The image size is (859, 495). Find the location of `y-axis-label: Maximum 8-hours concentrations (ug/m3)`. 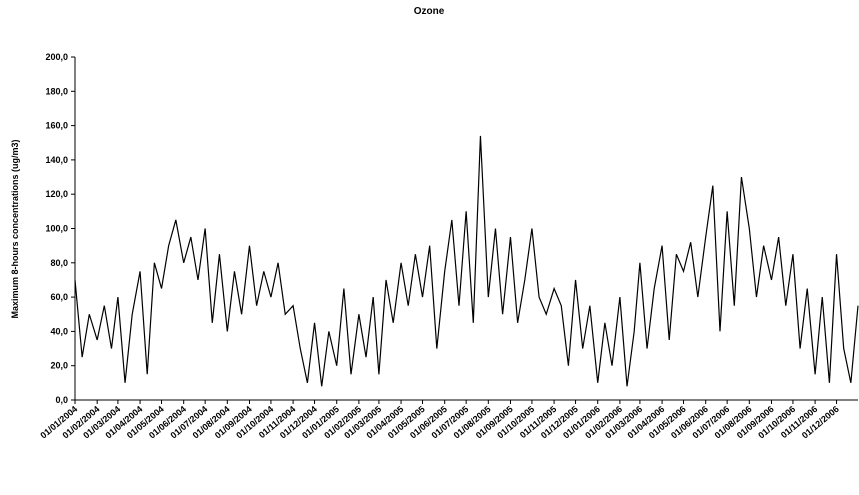

y-axis-label: Maximum 8-hours concentrations (ug/m3) is located at coordinates (15, 228).